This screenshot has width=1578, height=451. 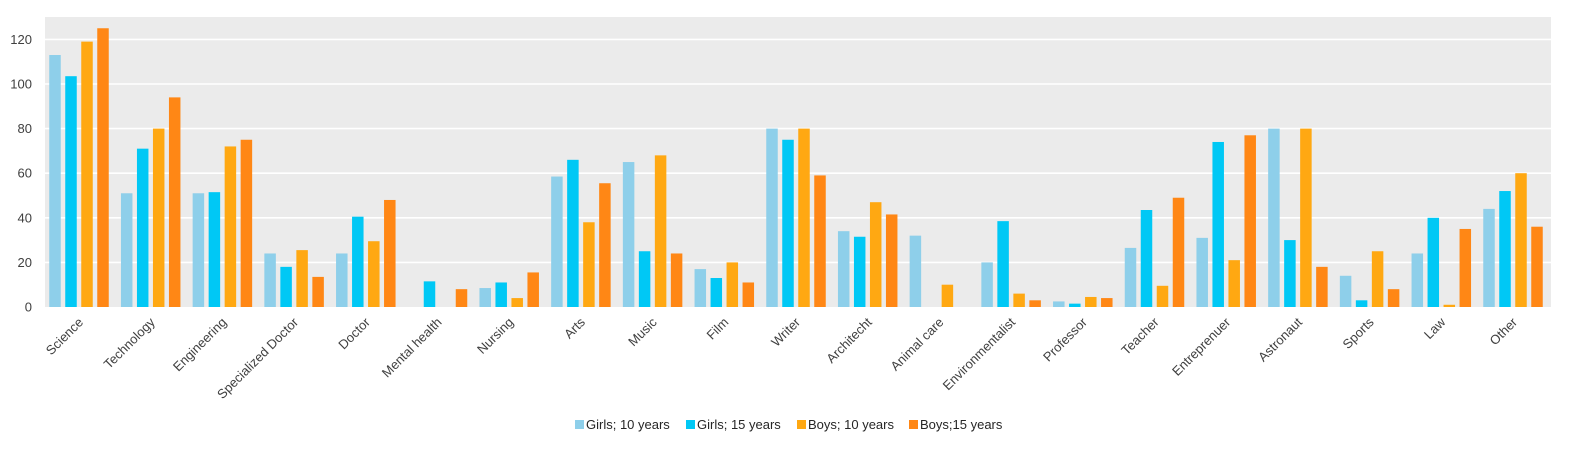 I want to click on x-tick-label: Writer, so click(x=785, y=331).